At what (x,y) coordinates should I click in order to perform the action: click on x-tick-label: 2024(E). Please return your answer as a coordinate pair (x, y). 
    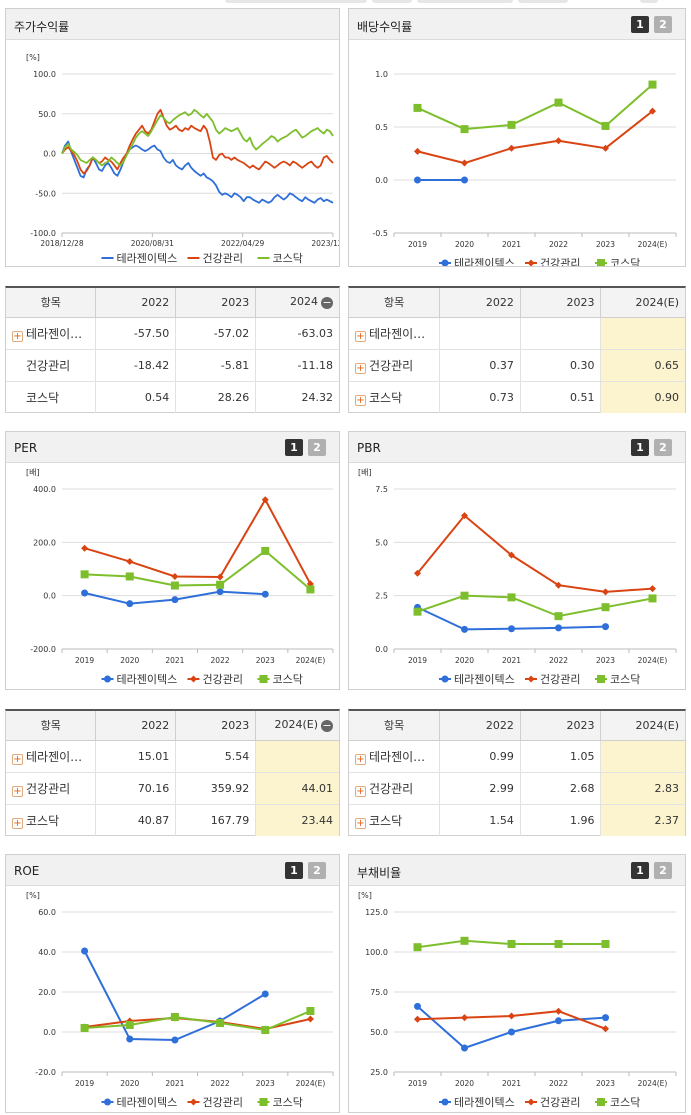
    Looking at the image, I should click on (653, 244).